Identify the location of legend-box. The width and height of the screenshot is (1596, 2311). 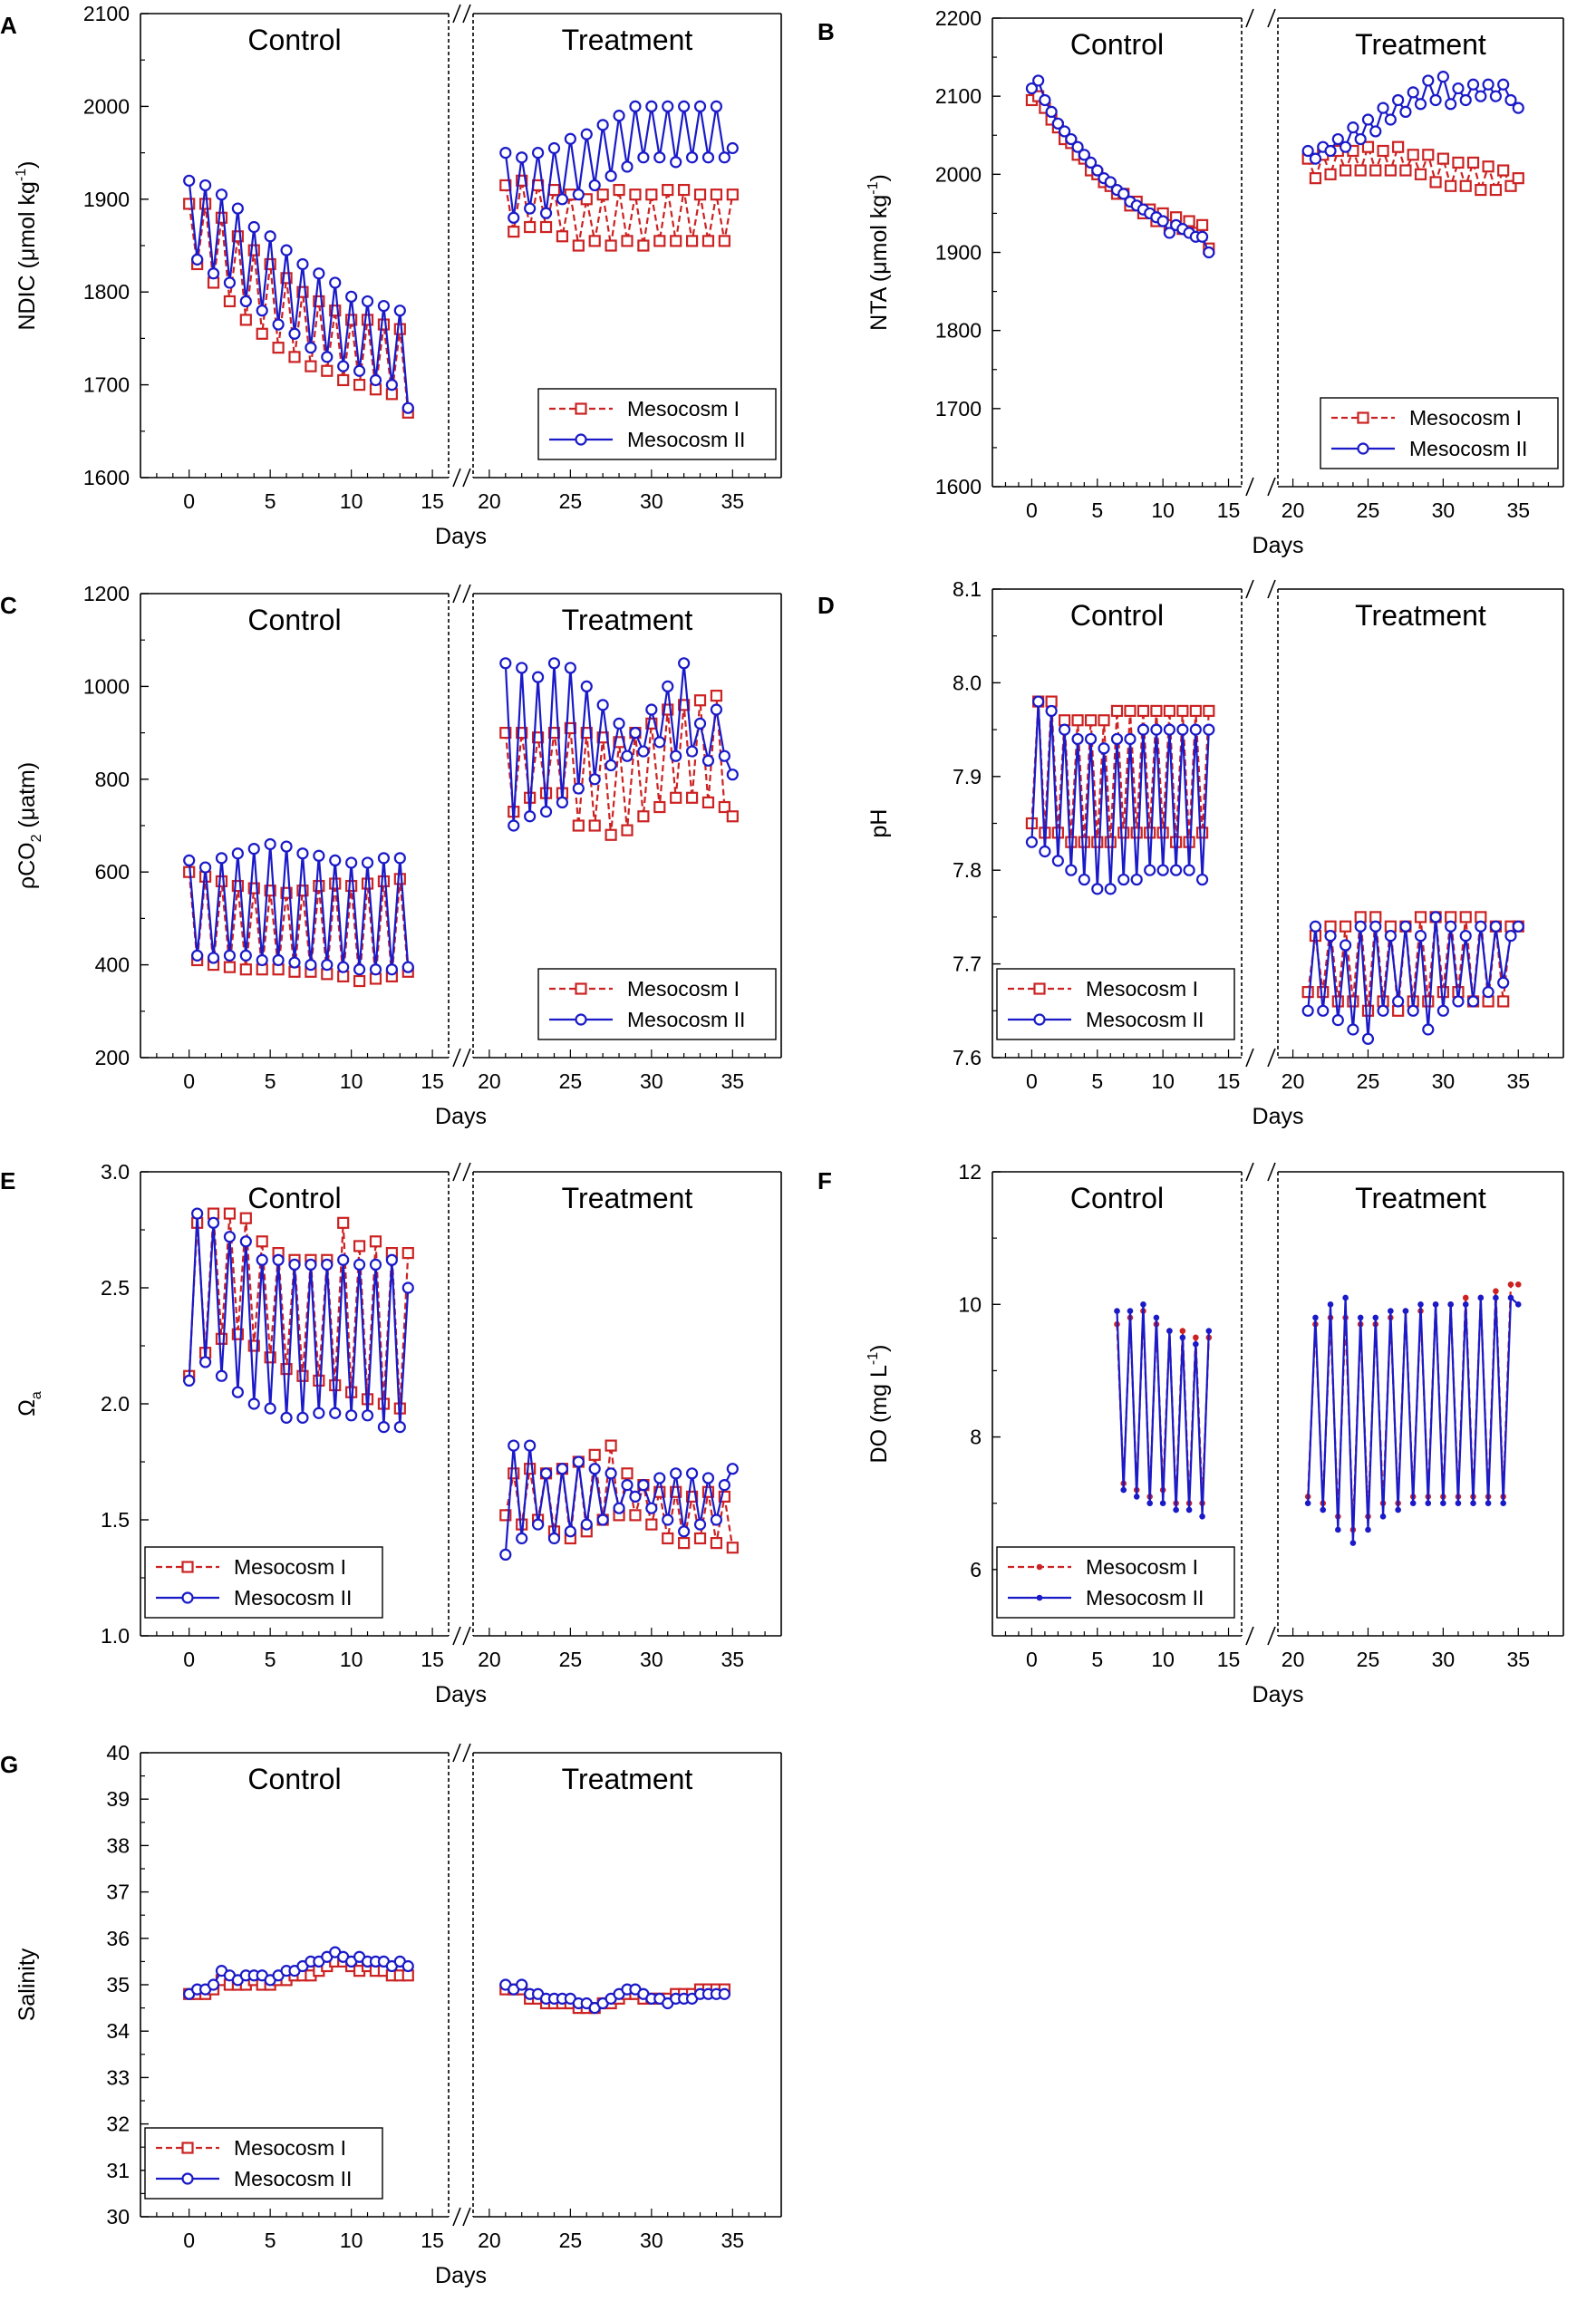
(1115, 1583).